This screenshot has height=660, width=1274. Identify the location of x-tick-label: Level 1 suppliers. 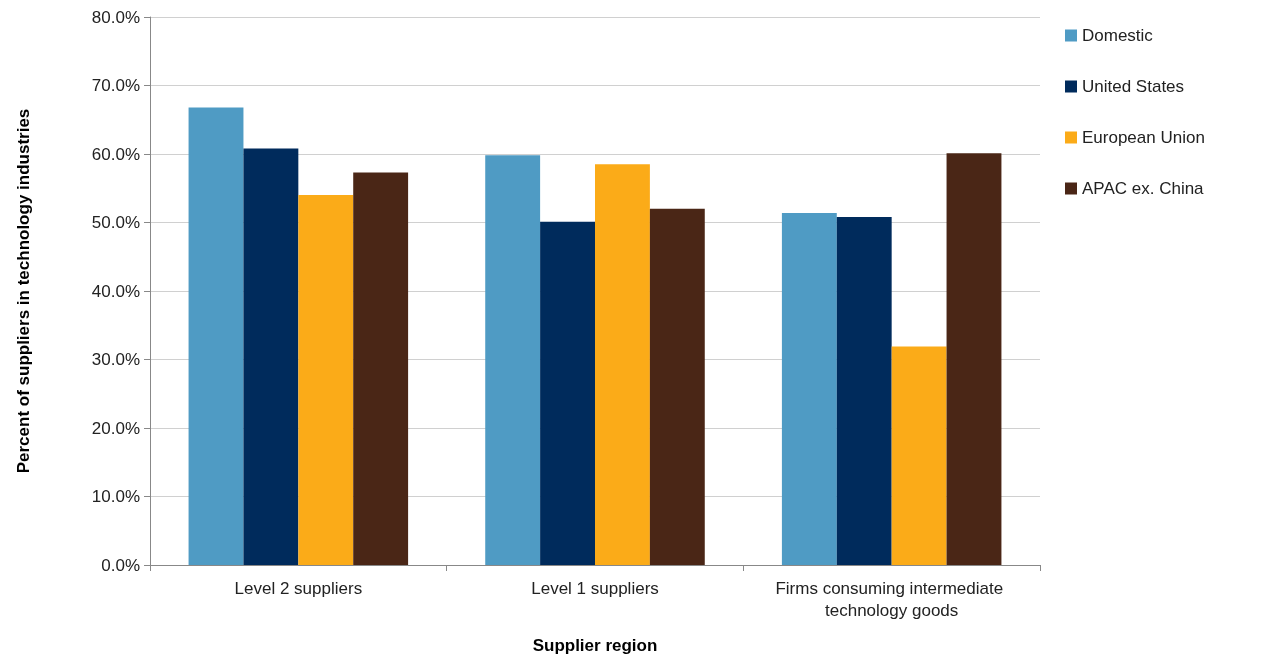
(595, 588).